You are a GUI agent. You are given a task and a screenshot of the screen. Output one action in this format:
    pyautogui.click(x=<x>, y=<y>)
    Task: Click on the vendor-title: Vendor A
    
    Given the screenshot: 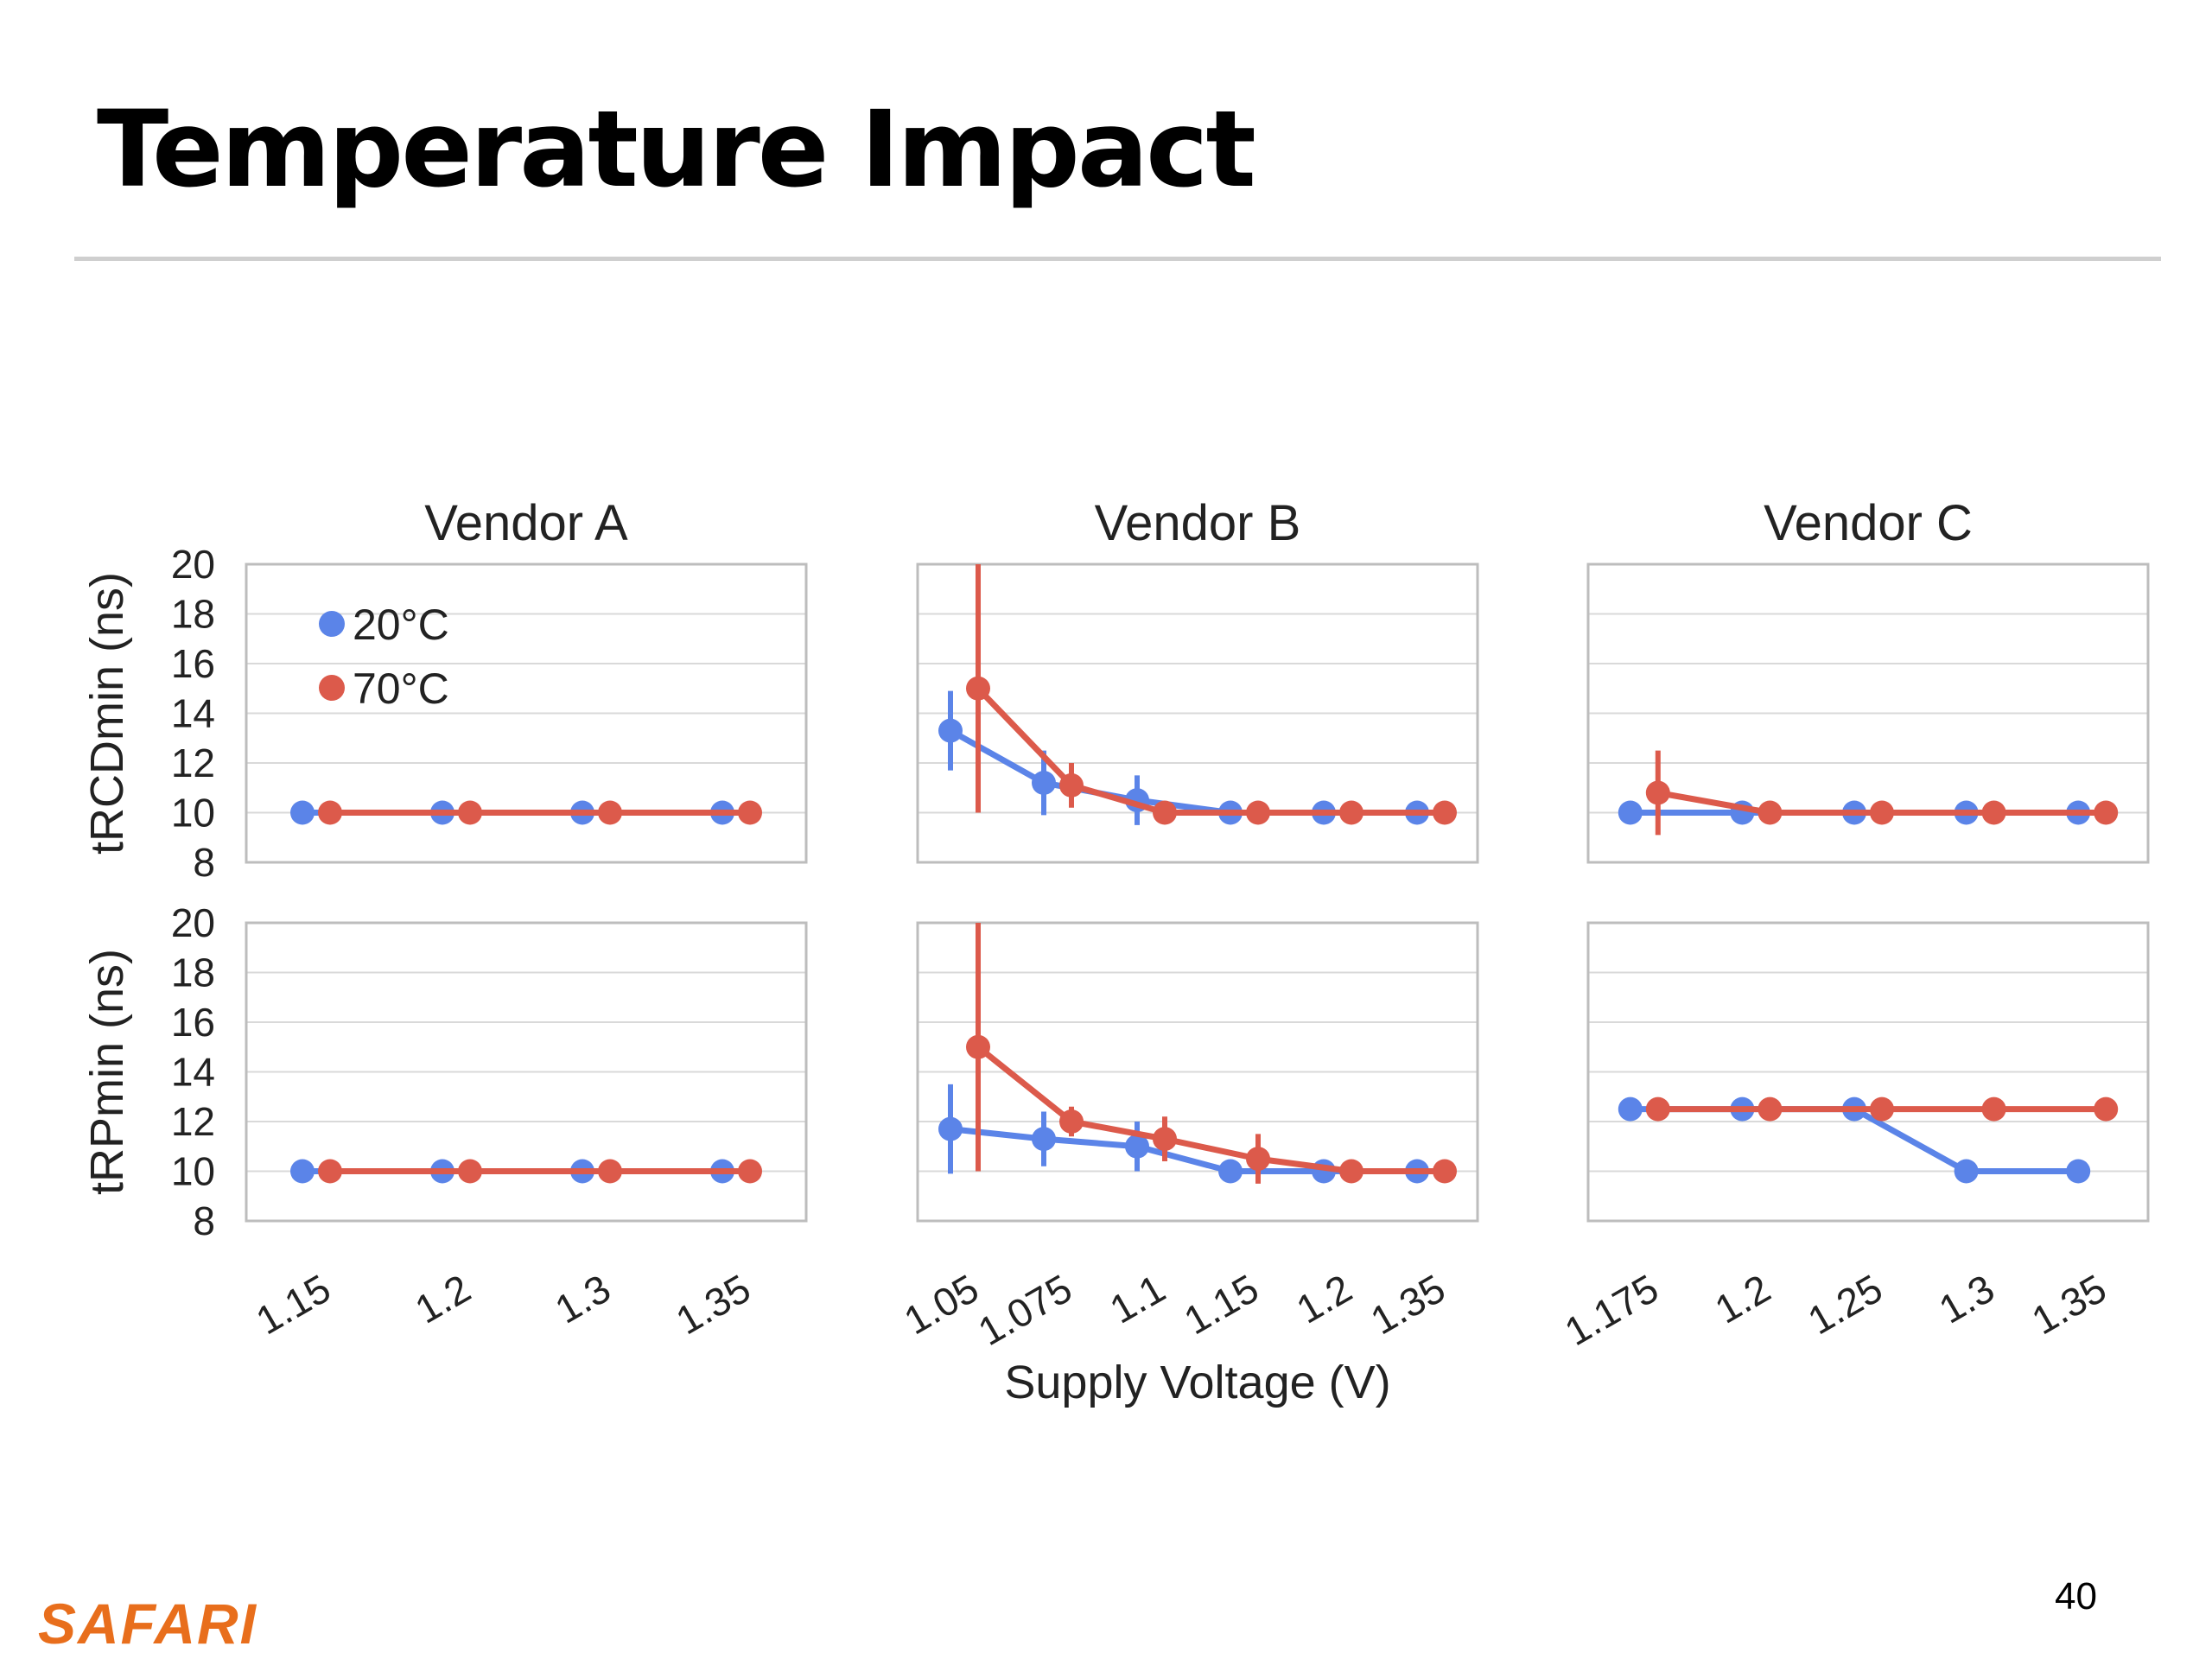 What is the action you would take?
    pyautogui.click(x=526, y=523)
    